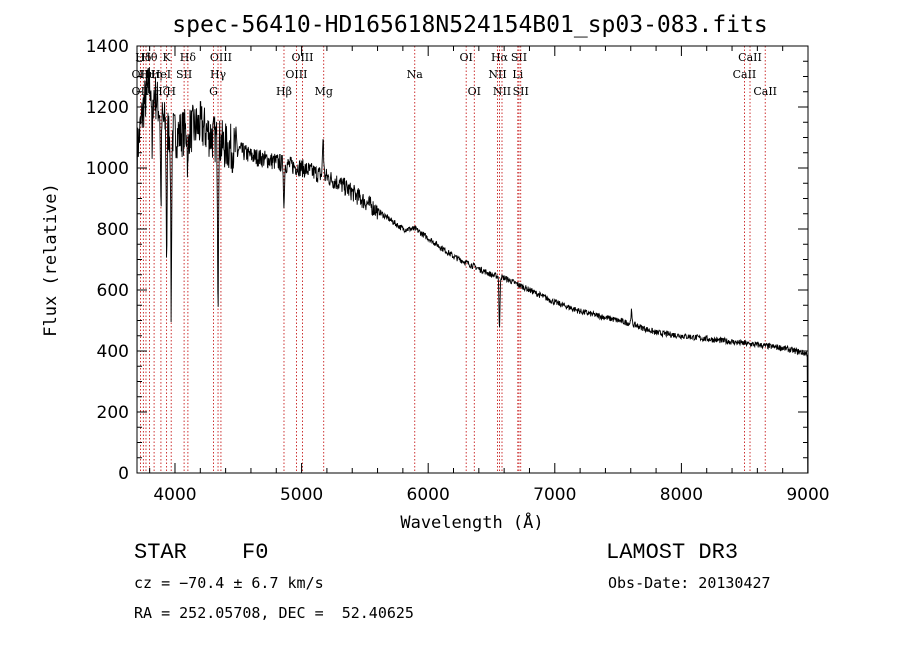 The height and width of the screenshot is (649, 900). I want to click on line-marker-label: Hδ, so click(188, 57).